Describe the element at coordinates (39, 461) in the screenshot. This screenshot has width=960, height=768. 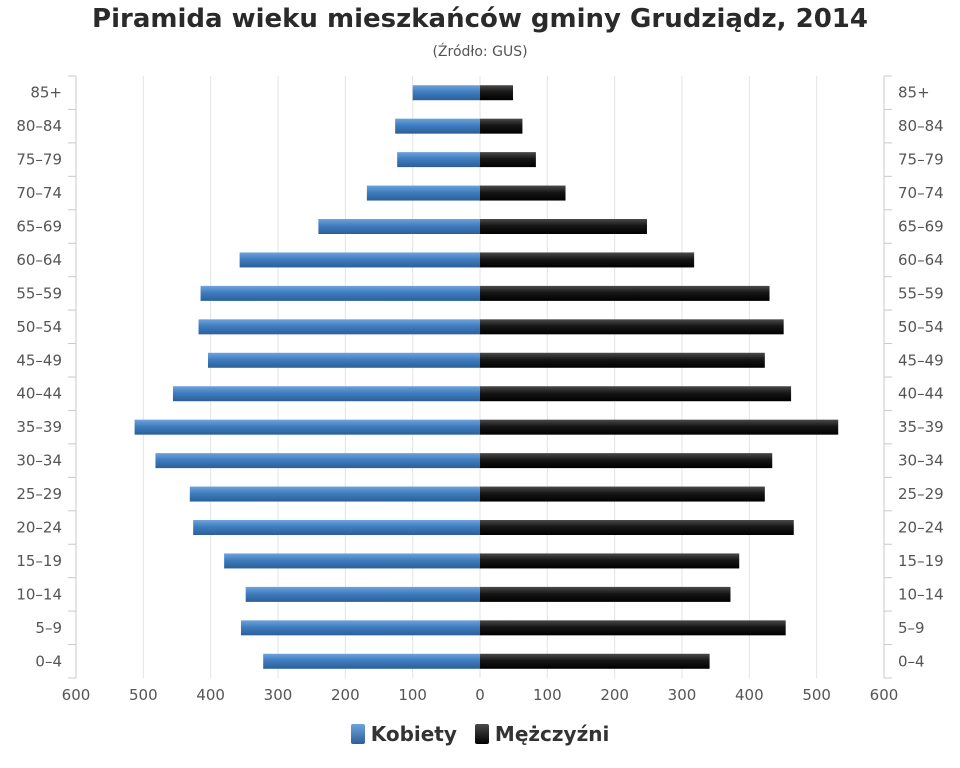
I see `category-label-left: 30–34` at that location.